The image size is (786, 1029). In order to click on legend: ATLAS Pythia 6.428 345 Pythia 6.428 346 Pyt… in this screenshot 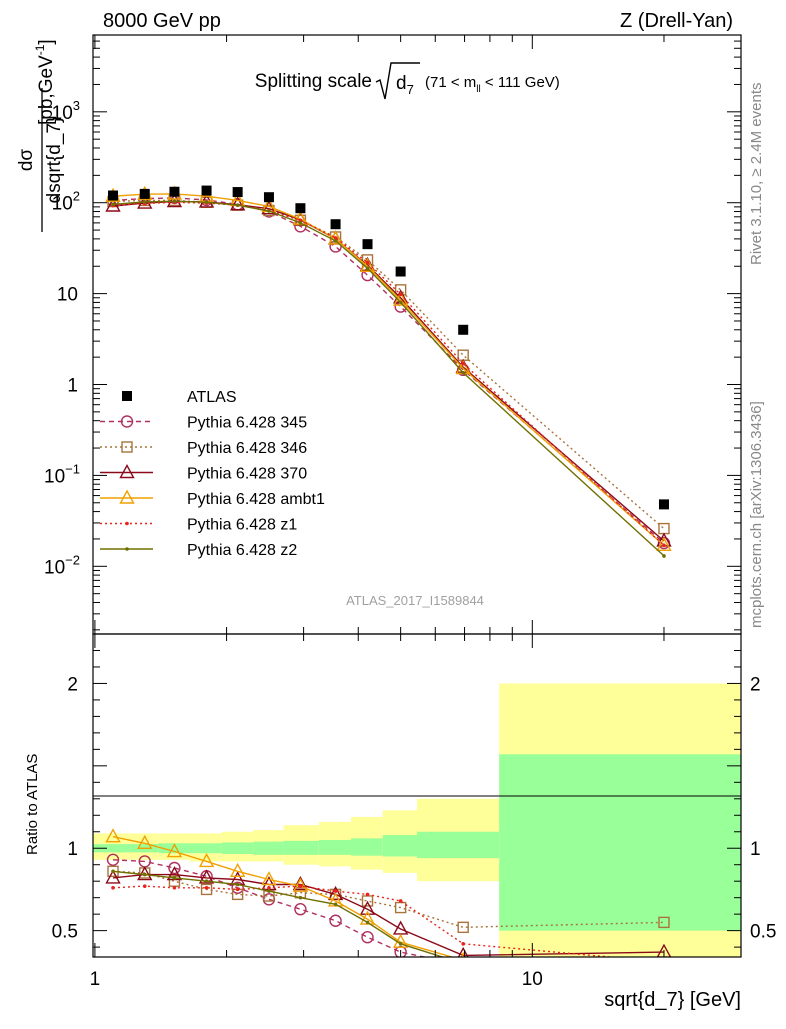, I will do `click(212, 474)`.